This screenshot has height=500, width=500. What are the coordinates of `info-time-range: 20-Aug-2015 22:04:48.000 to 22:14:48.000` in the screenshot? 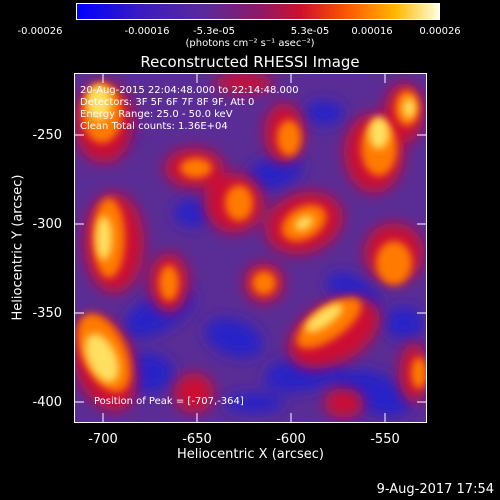 It's located at (189, 90).